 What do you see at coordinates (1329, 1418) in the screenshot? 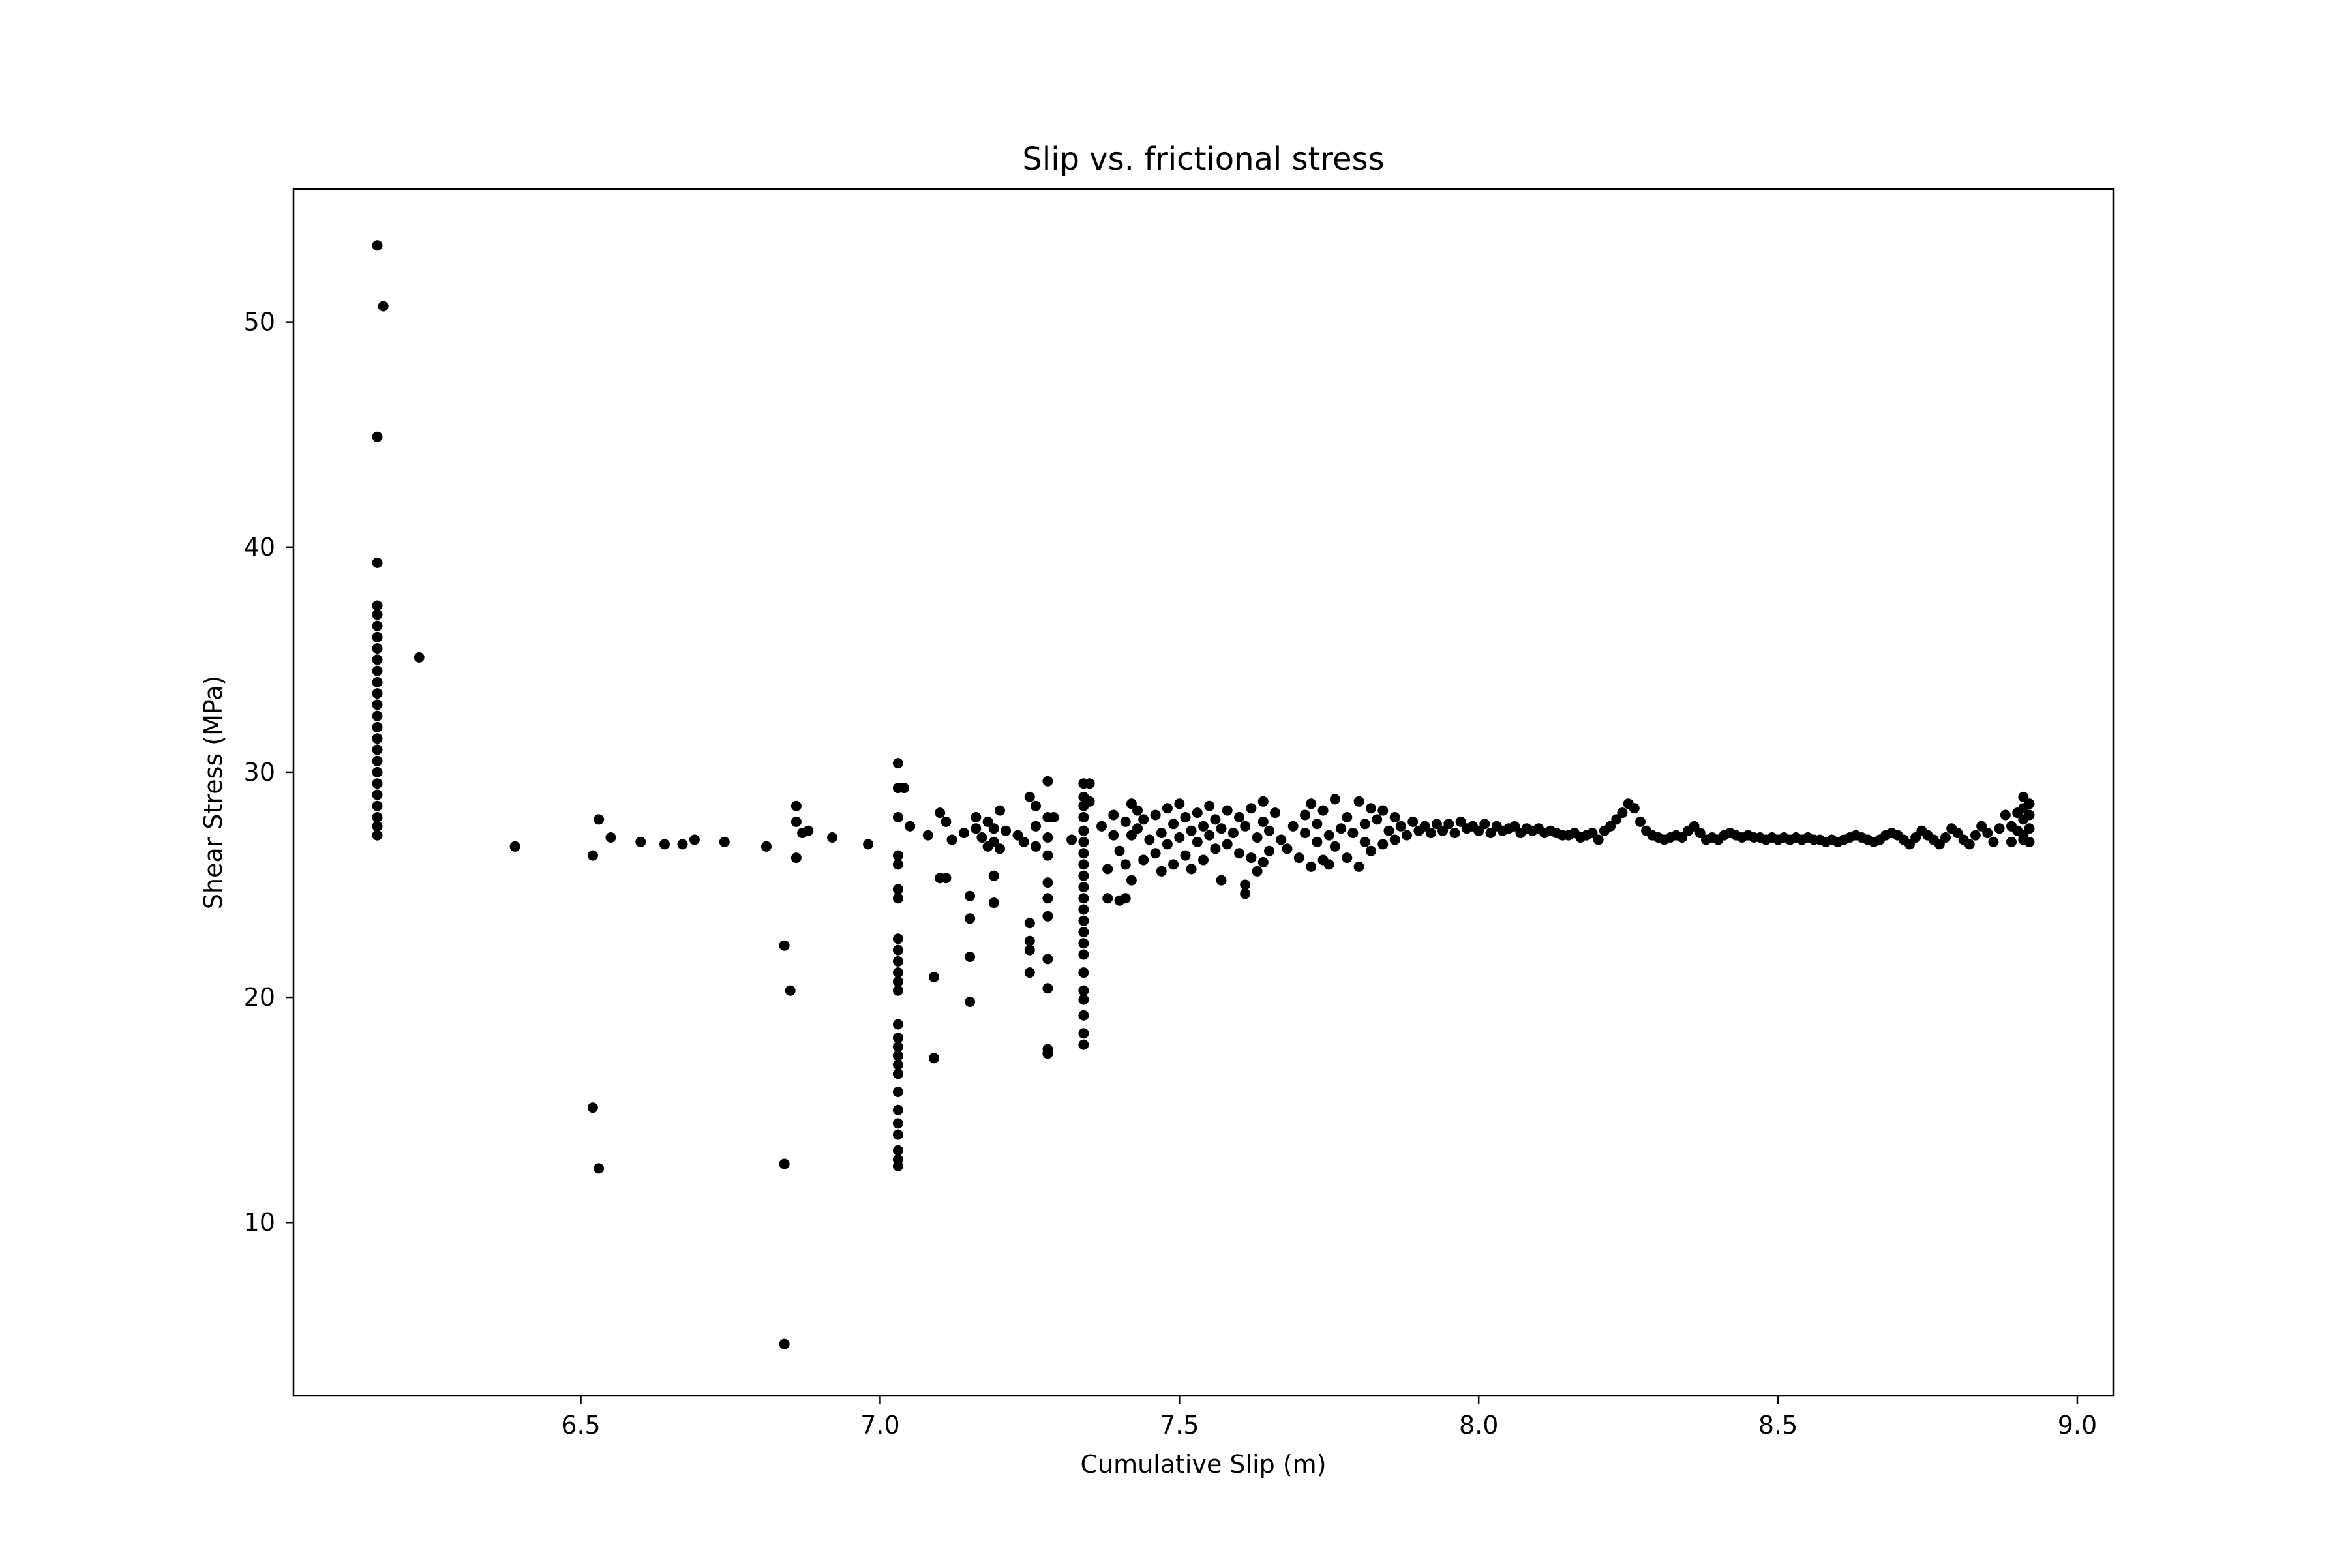
I see `x-axis-ticks: 6.5 7.0 7.5 8.0 8.5 9.0` at bounding box center [1329, 1418].